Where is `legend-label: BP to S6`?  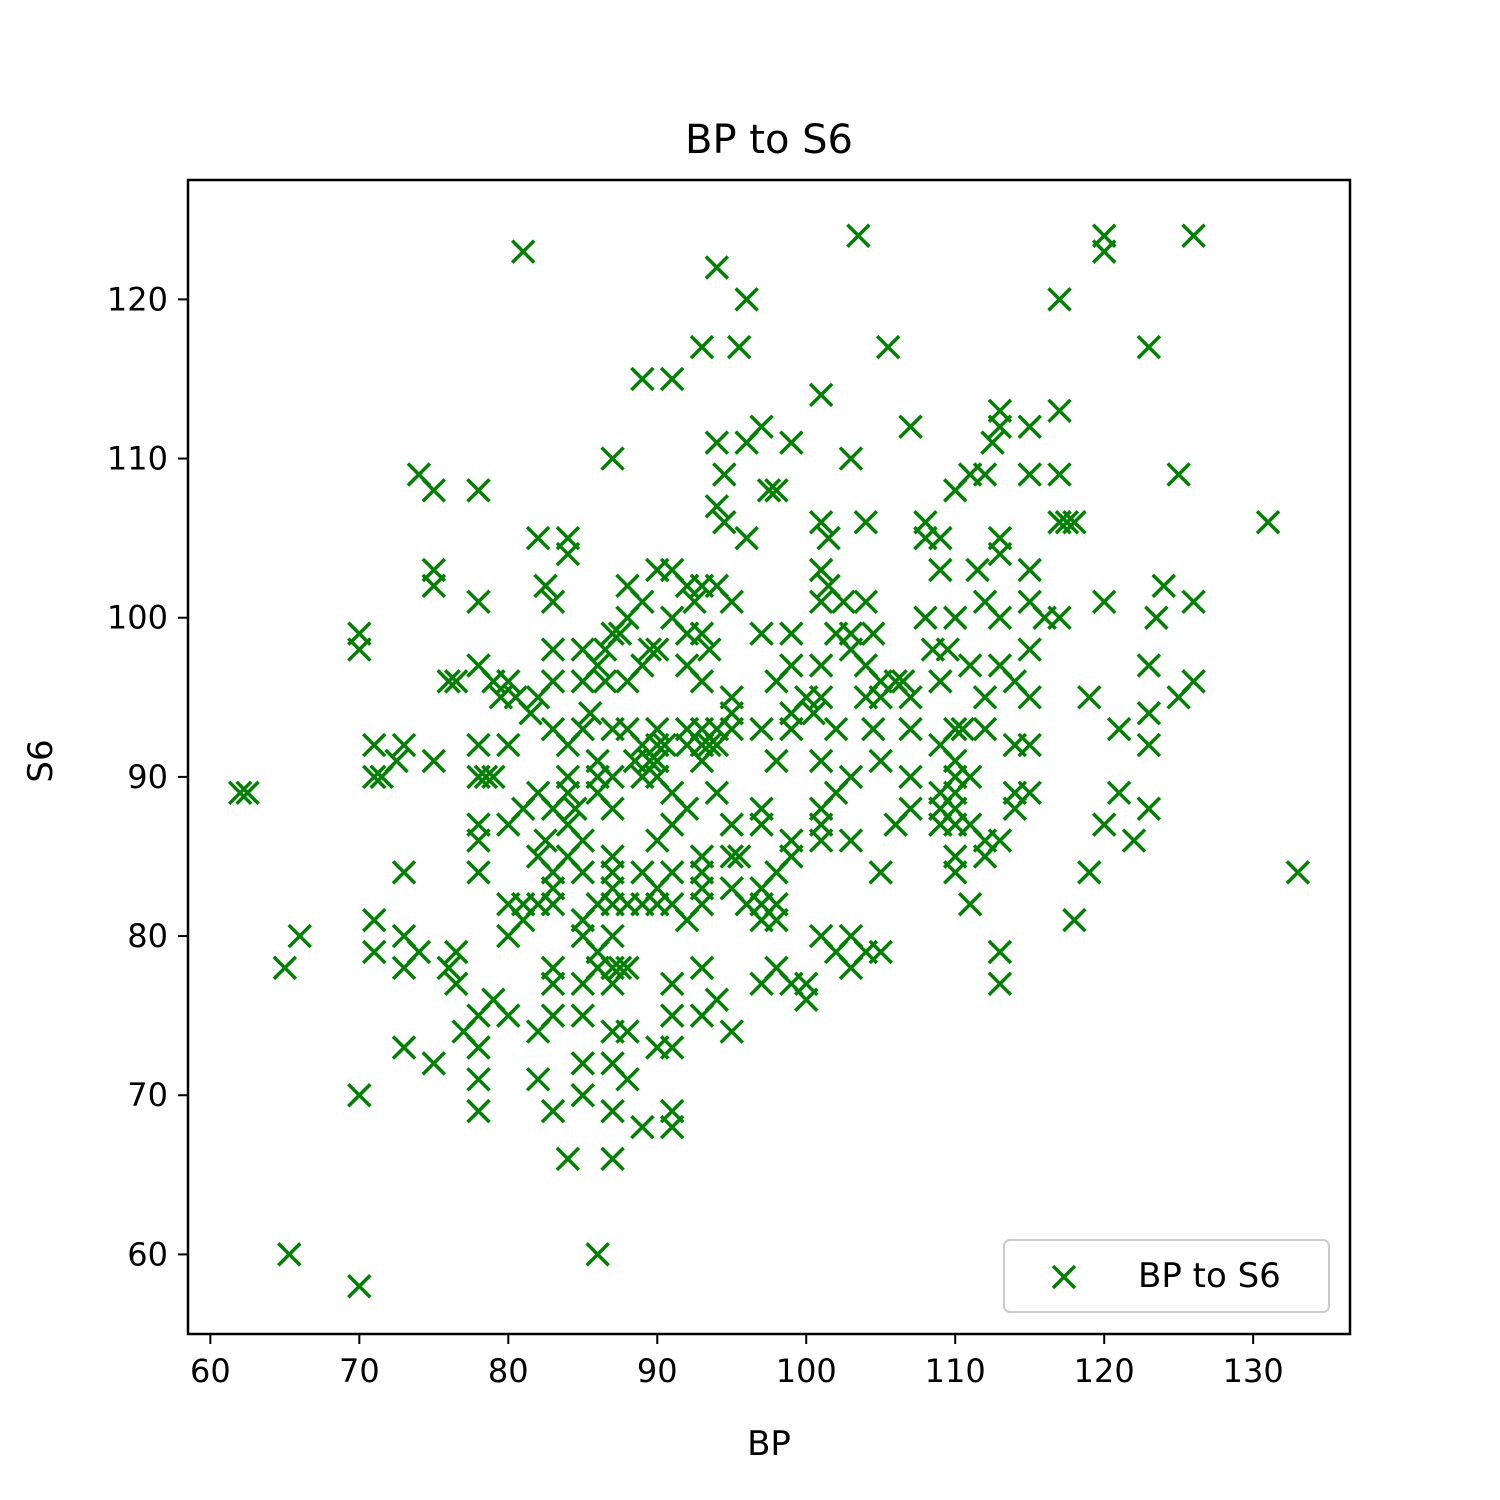 legend-label: BP to S6 is located at coordinates (1209, 1276).